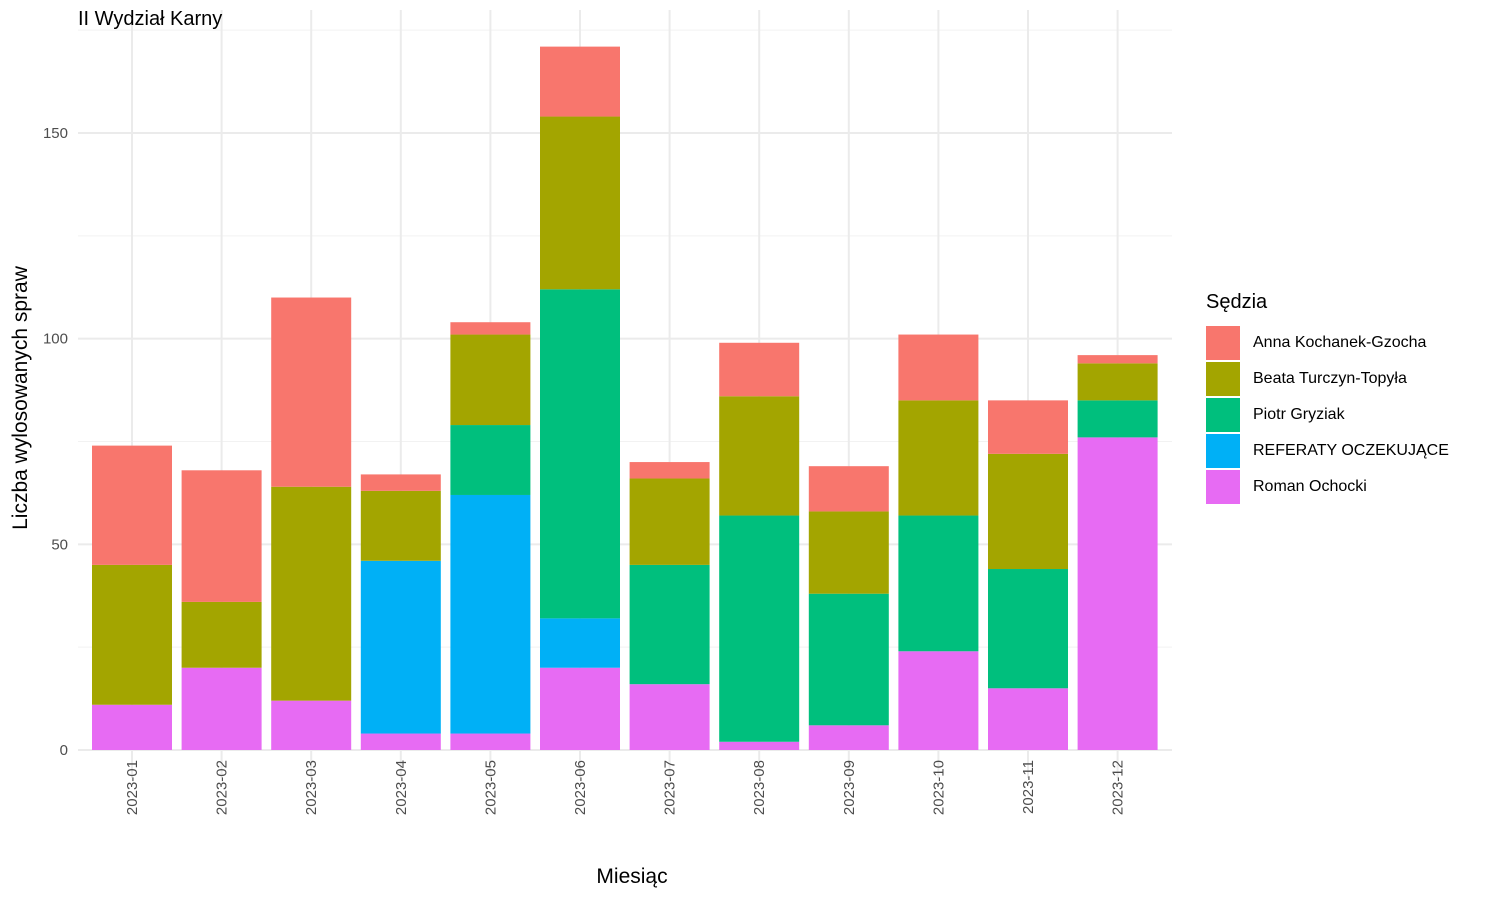  What do you see at coordinates (759, 787) in the screenshot?
I see `x-tick-label: 2023-08` at bounding box center [759, 787].